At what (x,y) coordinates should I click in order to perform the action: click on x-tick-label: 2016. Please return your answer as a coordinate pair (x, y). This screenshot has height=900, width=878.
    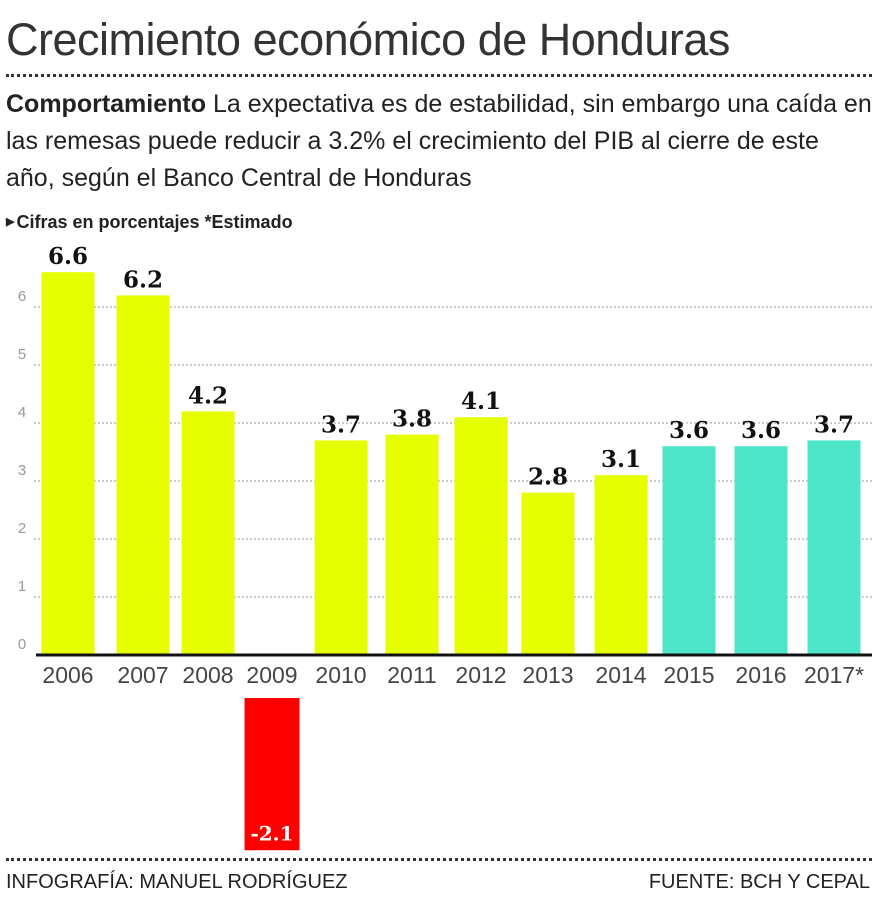
    Looking at the image, I should click on (760, 675).